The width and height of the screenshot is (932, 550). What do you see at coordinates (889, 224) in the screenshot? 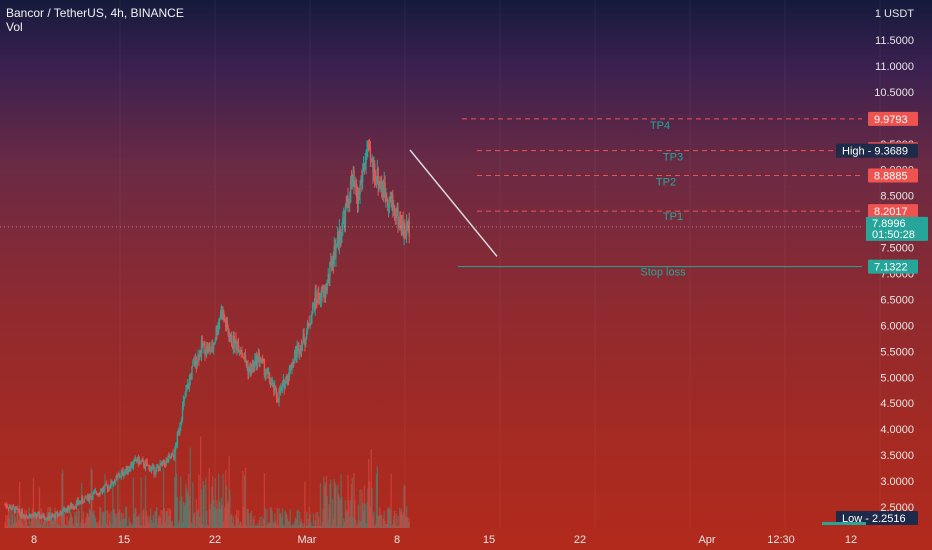
I see `current-price-text: 7.8996` at bounding box center [889, 224].